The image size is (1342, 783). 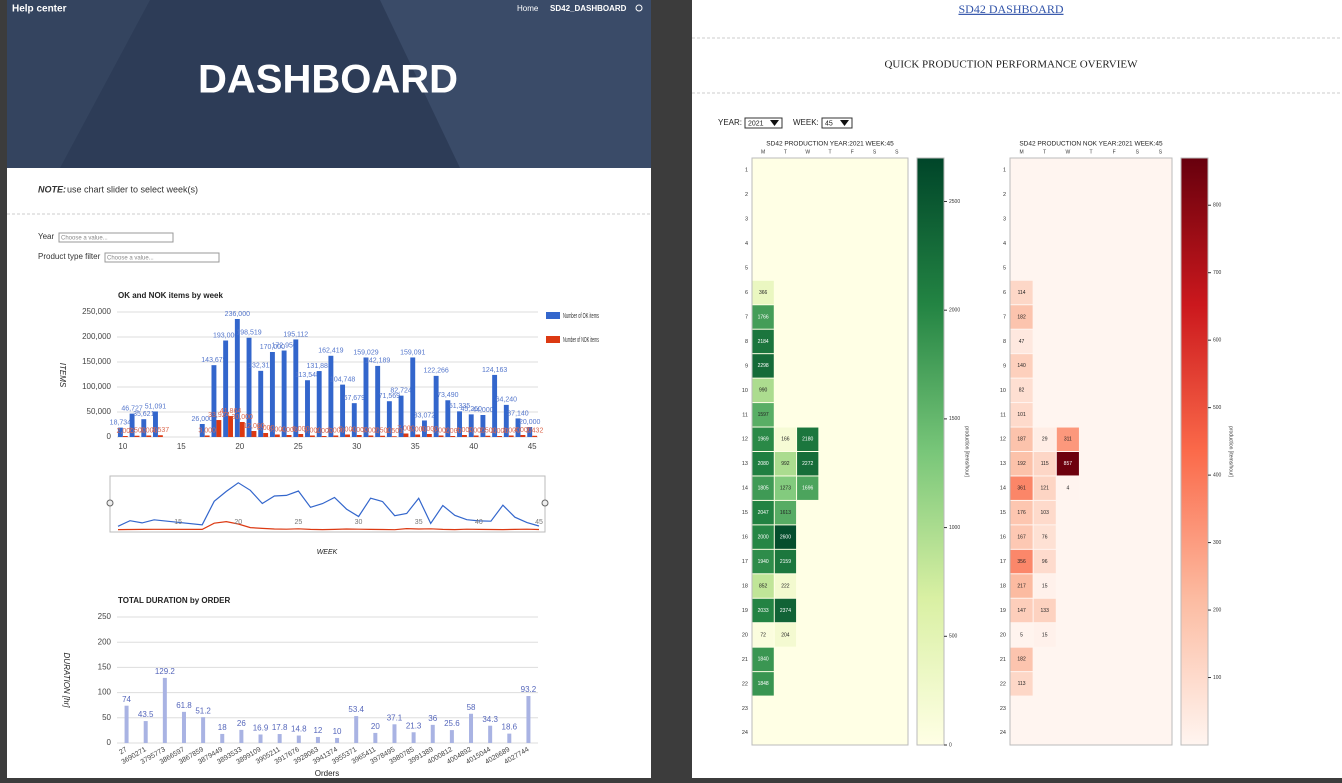 I want to click on data-label: 3,000, so click(x=476, y=430).